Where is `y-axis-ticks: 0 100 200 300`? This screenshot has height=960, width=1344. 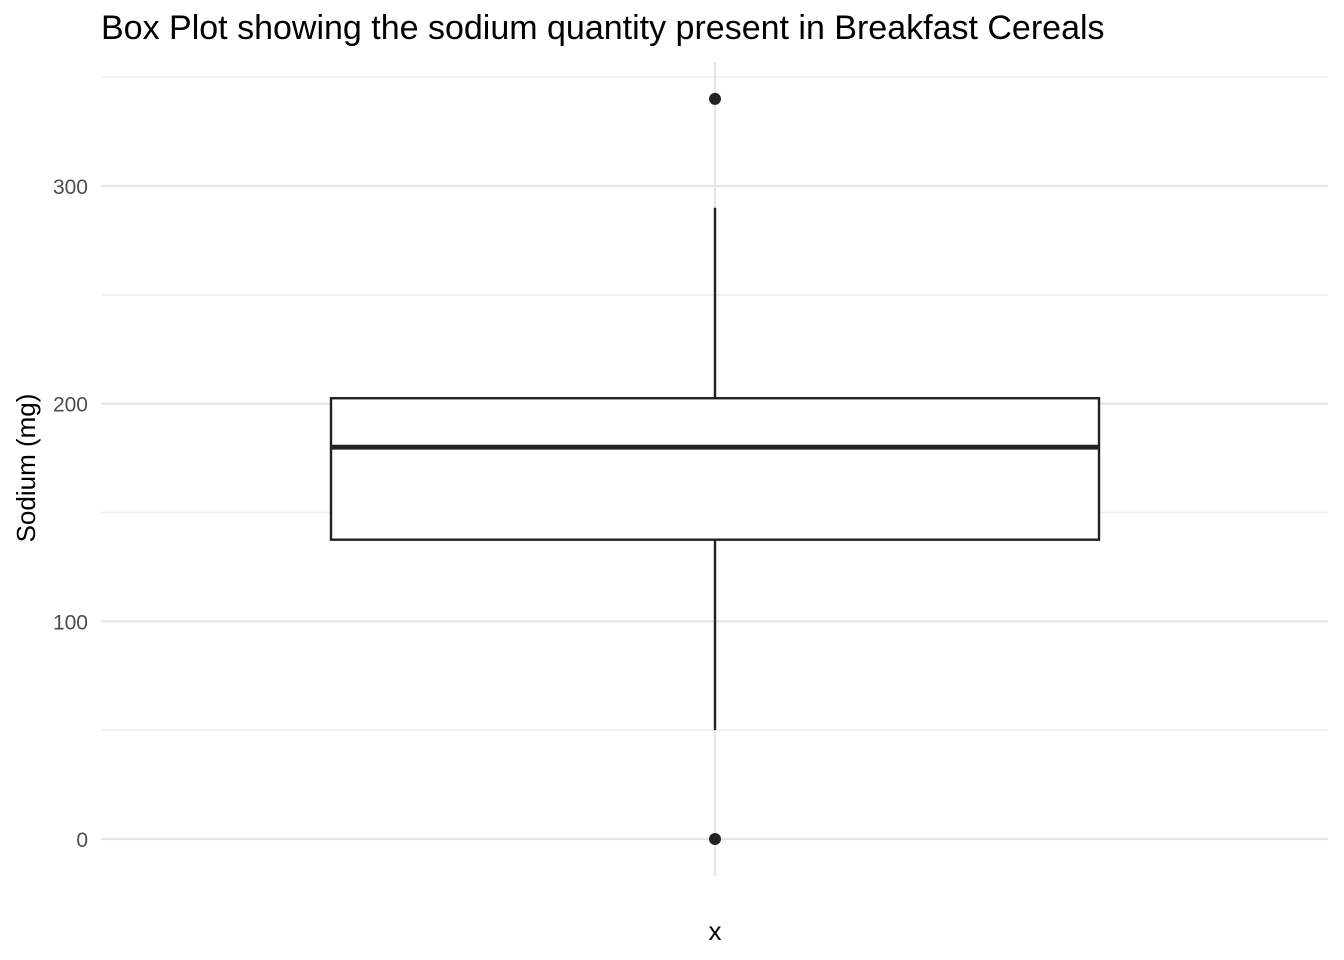 y-axis-ticks: 0 100 200 300 is located at coordinates (70, 514).